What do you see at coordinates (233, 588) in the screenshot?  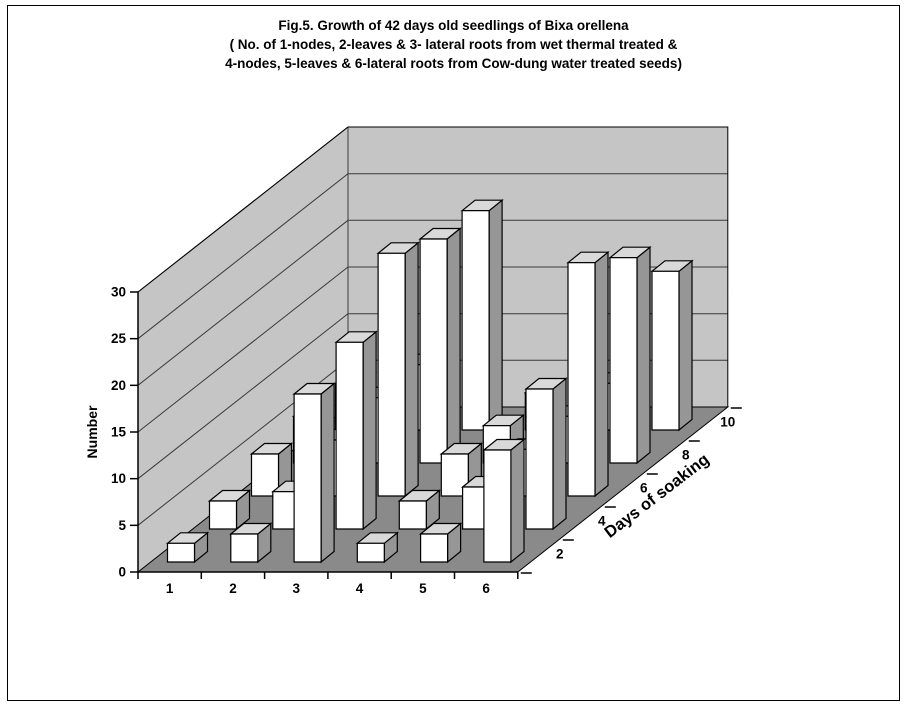 I see `category-tick-label: 2` at bounding box center [233, 588].